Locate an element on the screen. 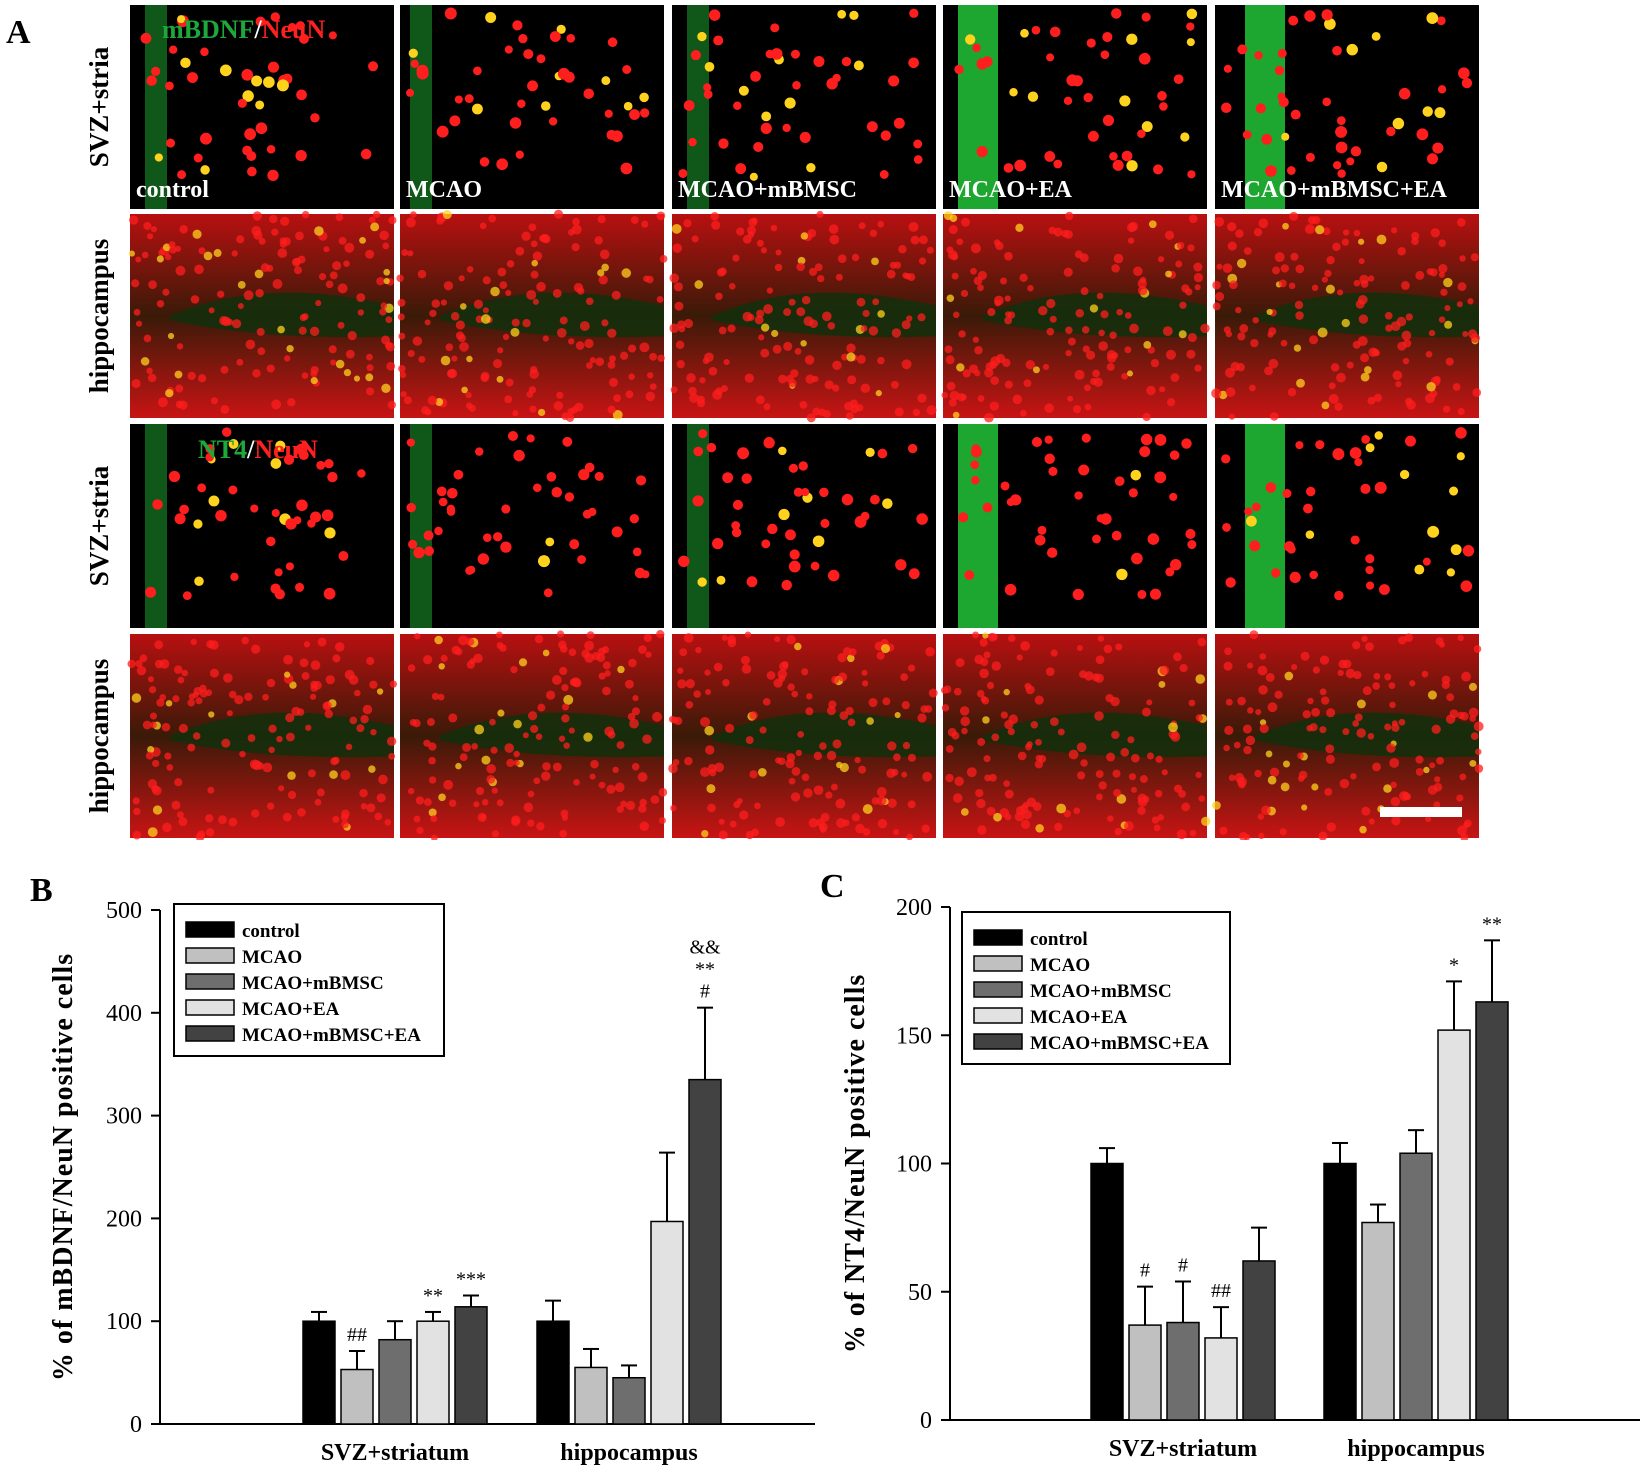 The width and height of the screenshot is (1650, 1473). y-tick-label: 400 is located at coordinates (124, 1014).